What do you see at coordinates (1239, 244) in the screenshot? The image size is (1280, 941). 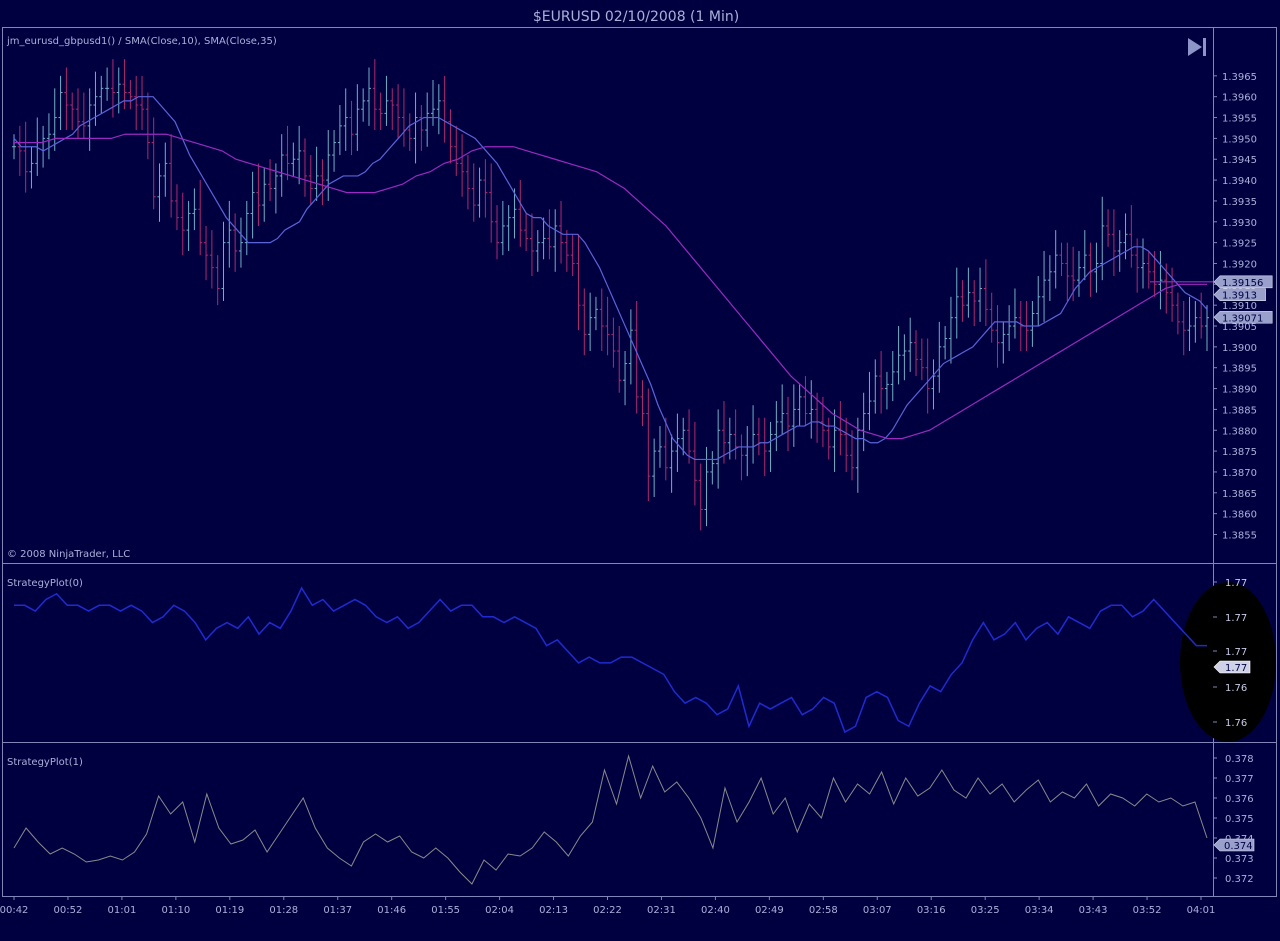 I see `price-axis-label: 1.3925` at bounding box center [1239, 244].